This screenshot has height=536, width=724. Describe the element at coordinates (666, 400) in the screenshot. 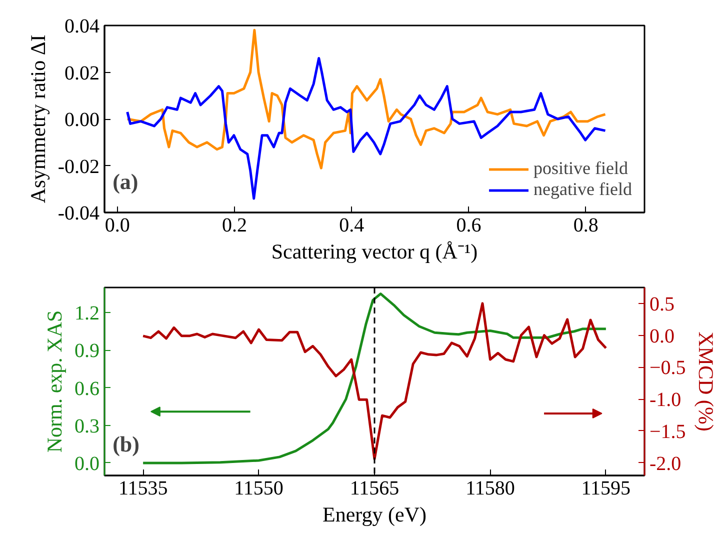

I see `y2-tick-label: -1.0` at that location.